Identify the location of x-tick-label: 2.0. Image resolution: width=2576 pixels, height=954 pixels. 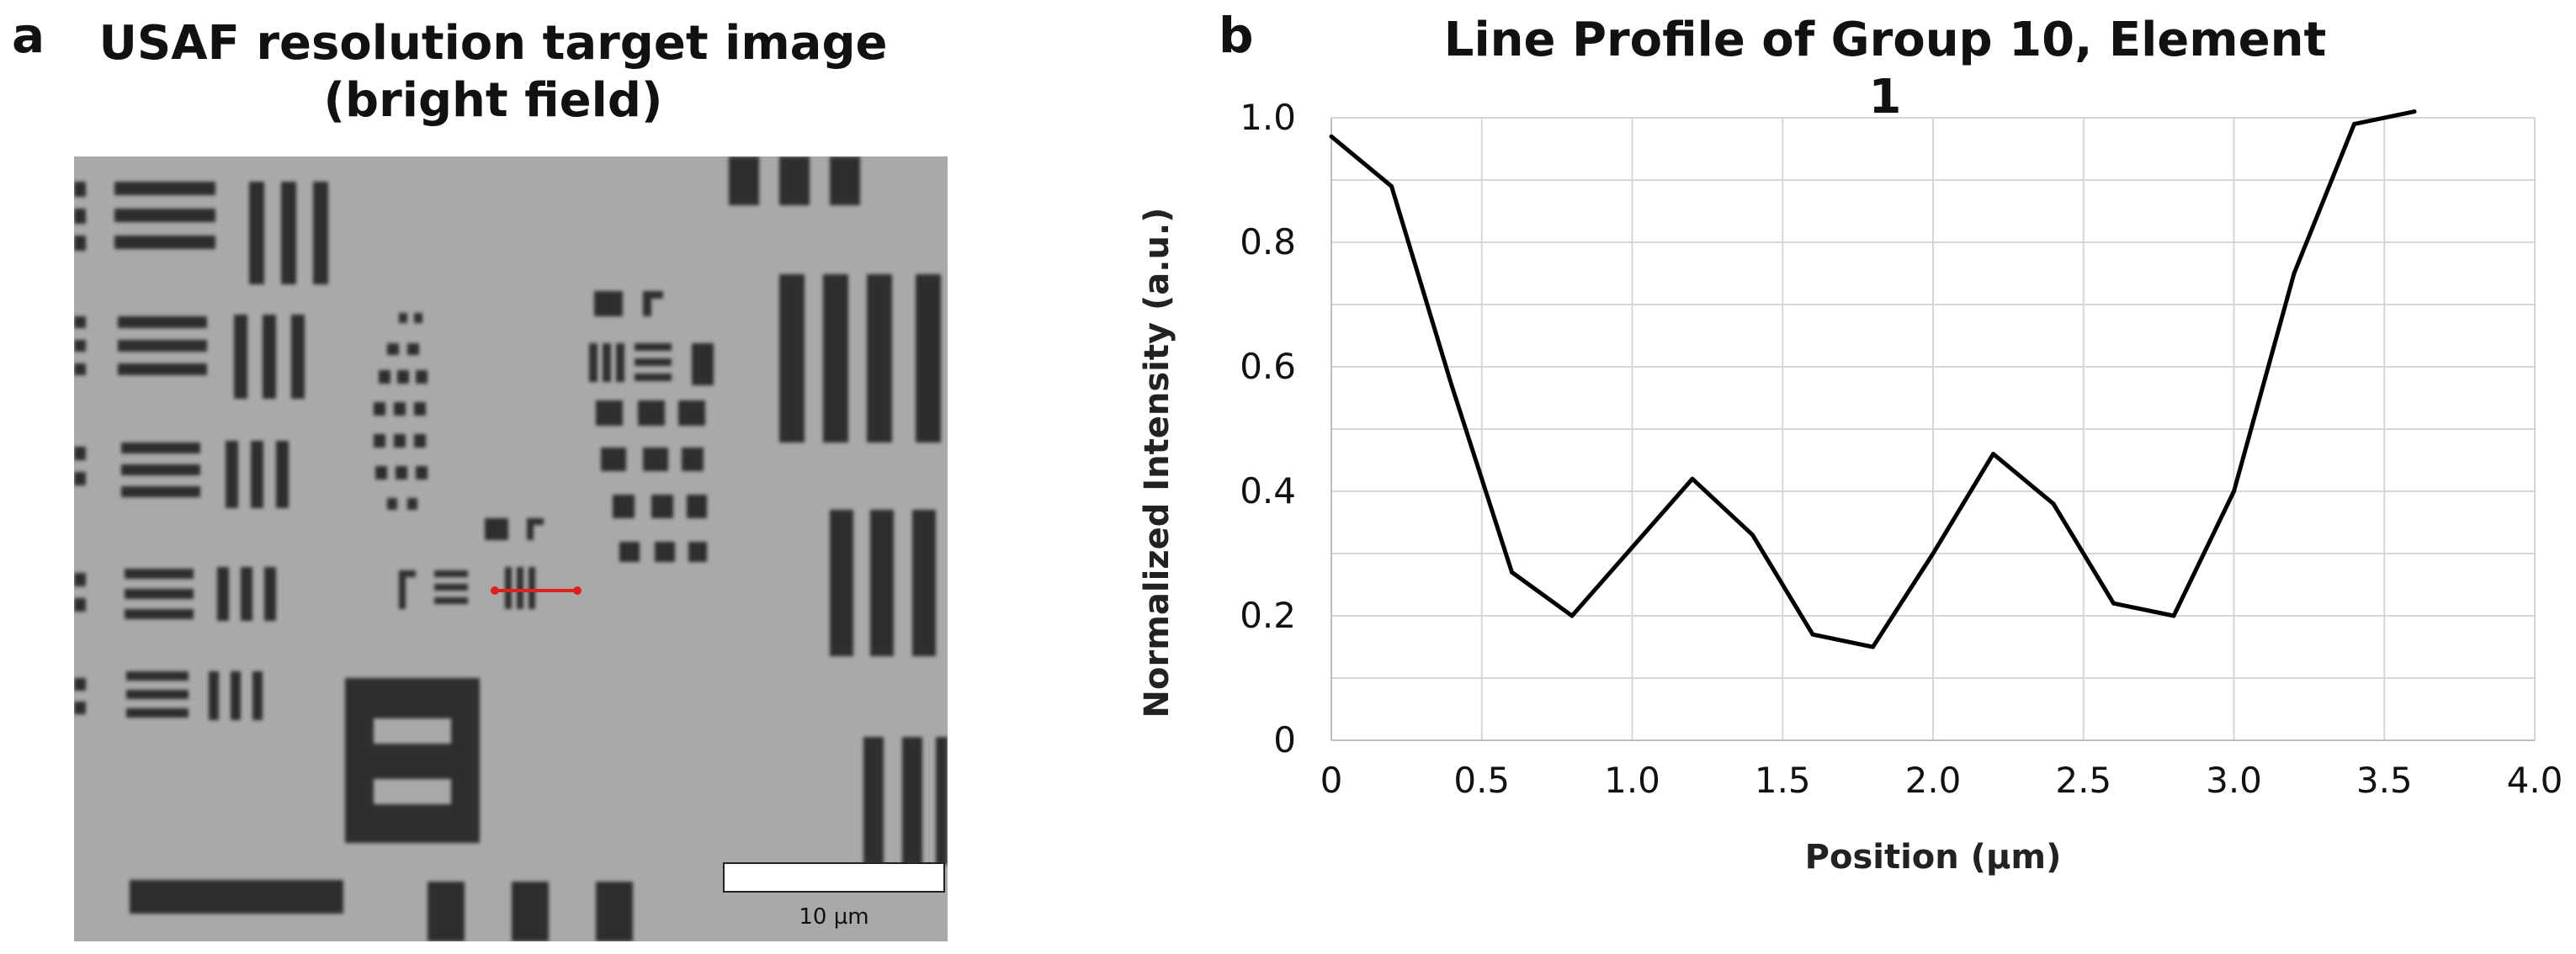
(1933, 780).